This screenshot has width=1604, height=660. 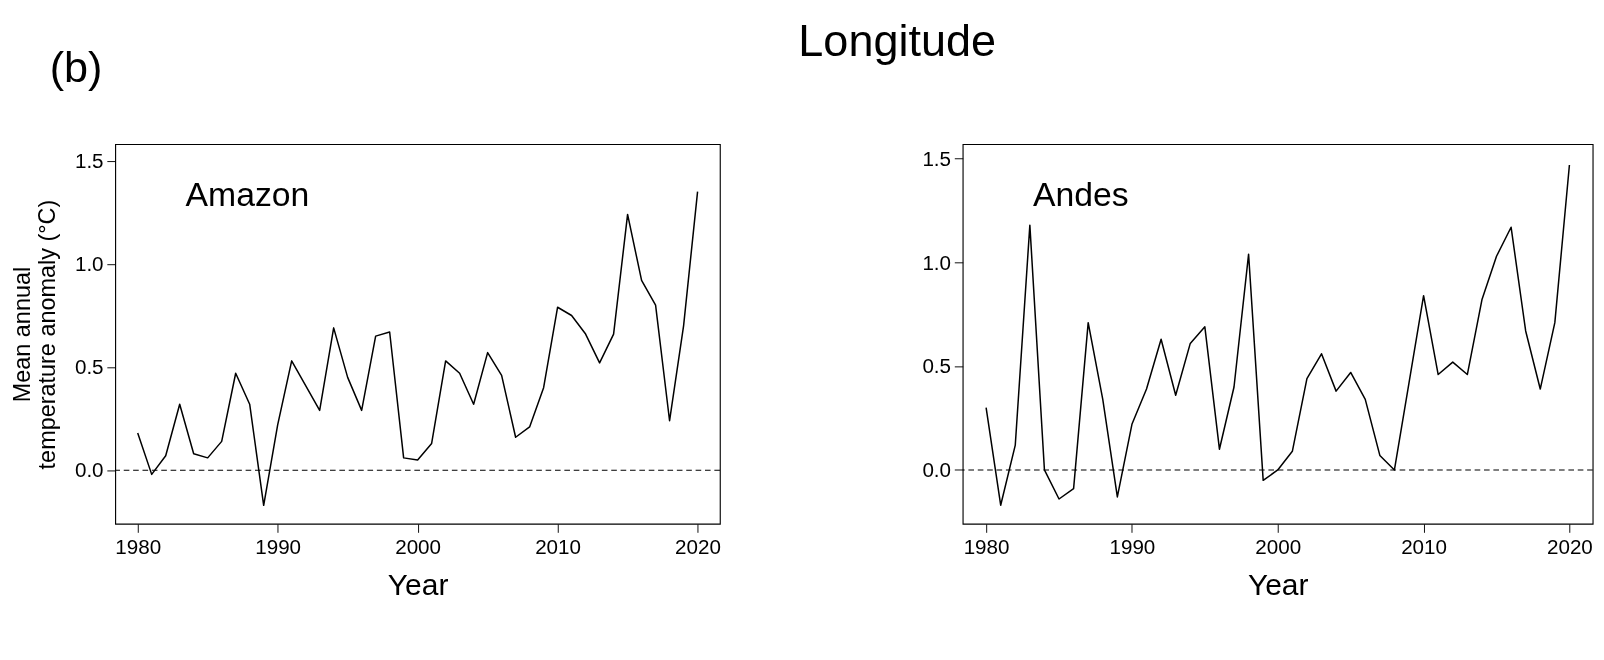 I want to click on text: Longitude, so click(x=897, y=41).